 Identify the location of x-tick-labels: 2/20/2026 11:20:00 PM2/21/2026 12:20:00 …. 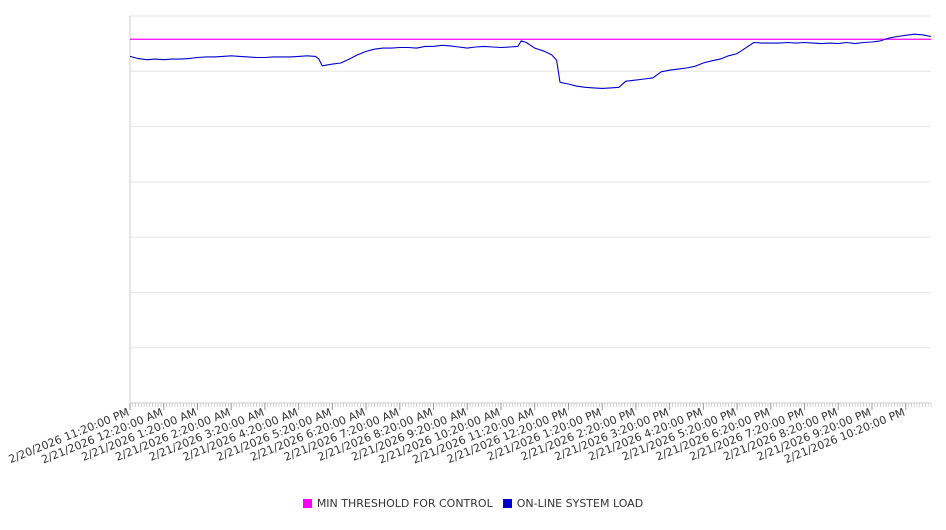
(457, 434).